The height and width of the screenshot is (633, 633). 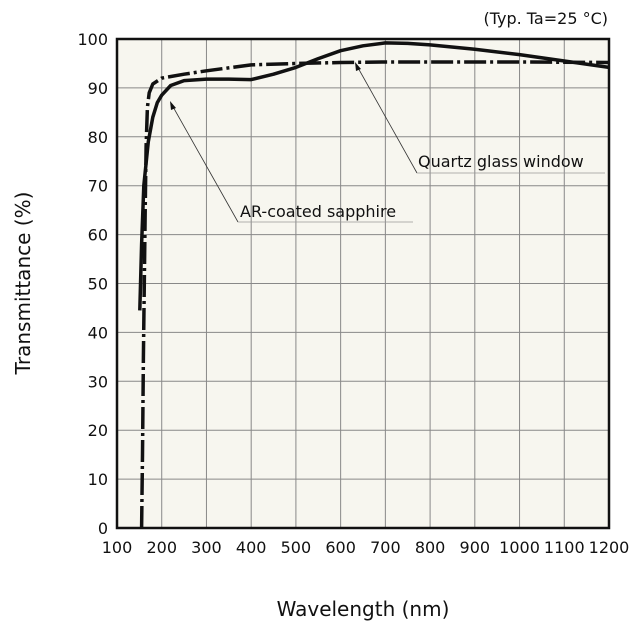 I want to click on y-tick-label: 50, so click(x=98, y=284).